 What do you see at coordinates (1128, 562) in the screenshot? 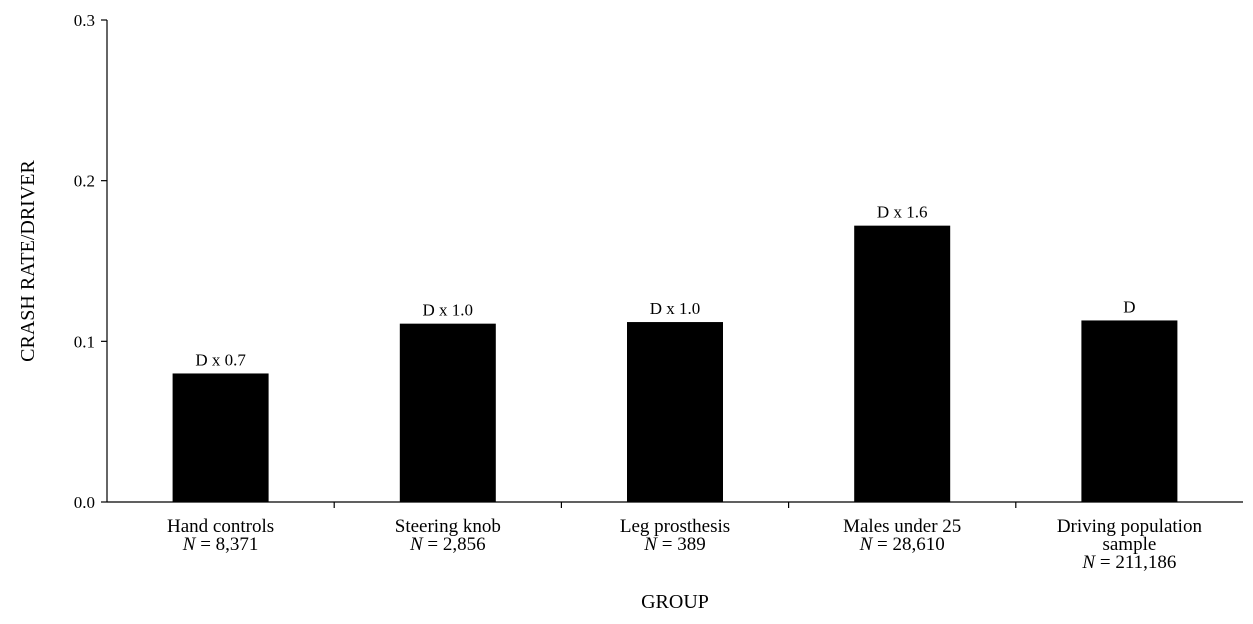
I see `x-category-n-label: N = 211,186` at bounding box center [1128, 562].